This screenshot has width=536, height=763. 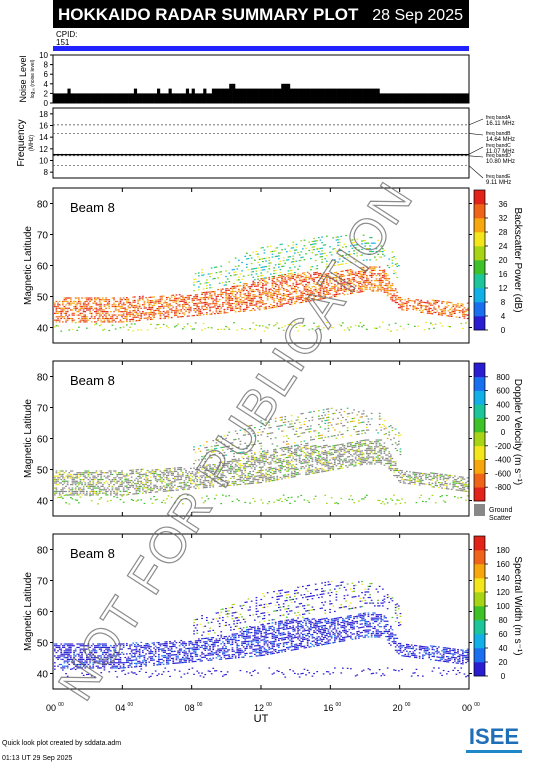 I want to click on noise-ytick-label: 0, so click(x=46, y=103).